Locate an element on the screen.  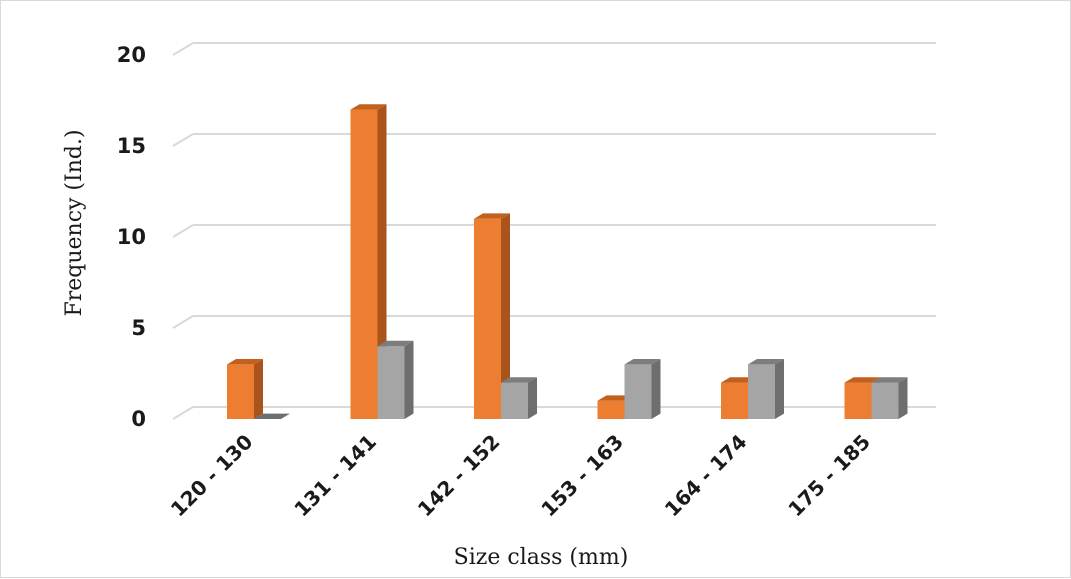
y-tick-label: 10 is located at coordinates (131, 237).